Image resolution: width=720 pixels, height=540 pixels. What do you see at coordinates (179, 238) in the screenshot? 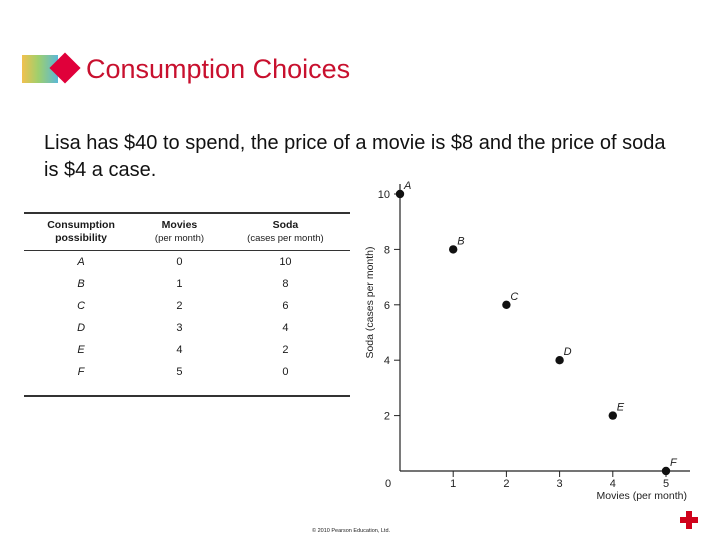
I see `header-movies-unit: (per month)` at bounding box center [179, 238].